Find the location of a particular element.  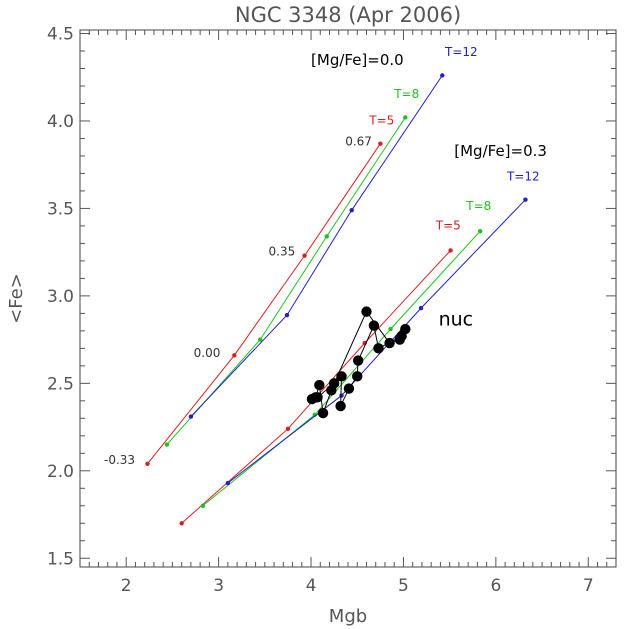

annotation-label: [Mg/Fe]=0.0 is located at coordinates (357, 60).